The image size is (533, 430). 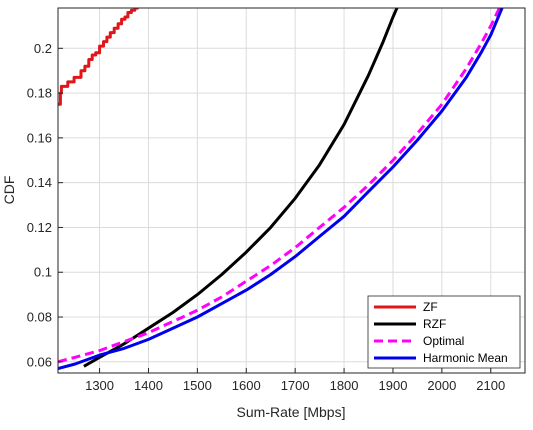 I want to click on y-tick-label: 0.2, so click(x=43, y=48).